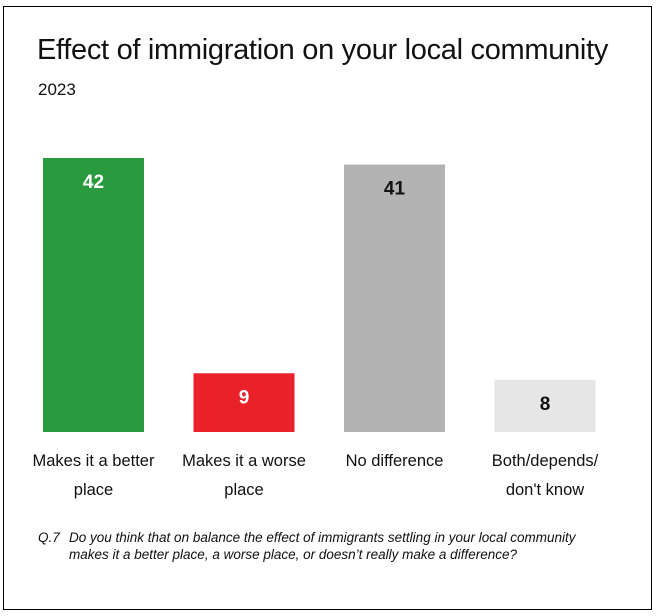 The width and height of the screenshot is (657, 616). Describe the element at coordinates (57, 89) in the screenshot. I see `chart-subtitle: 2023` at that location.